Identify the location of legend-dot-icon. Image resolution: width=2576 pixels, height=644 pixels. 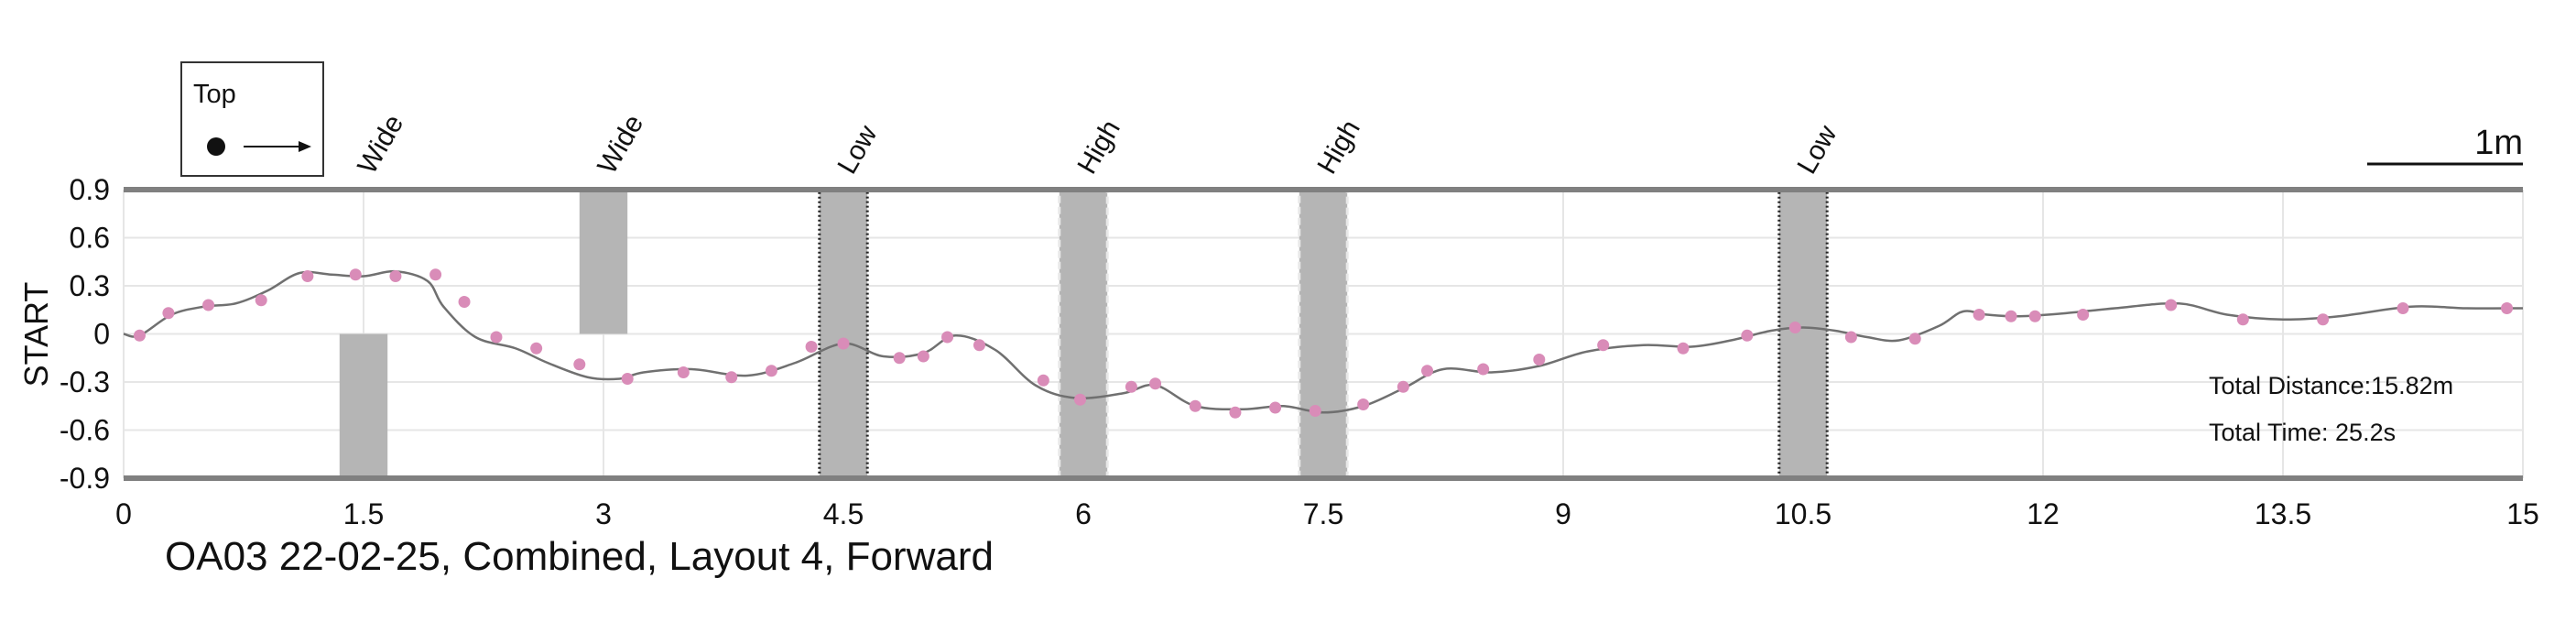
(216, 146).